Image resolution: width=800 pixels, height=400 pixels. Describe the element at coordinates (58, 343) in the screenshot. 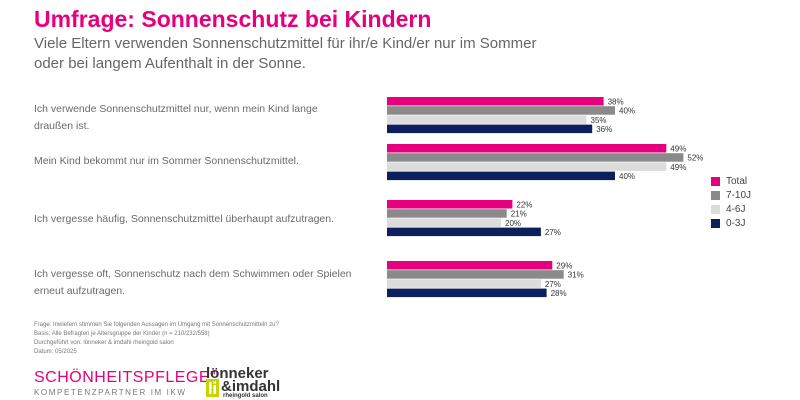

I see `footnote-label: Durchgeführt von:` at that location.